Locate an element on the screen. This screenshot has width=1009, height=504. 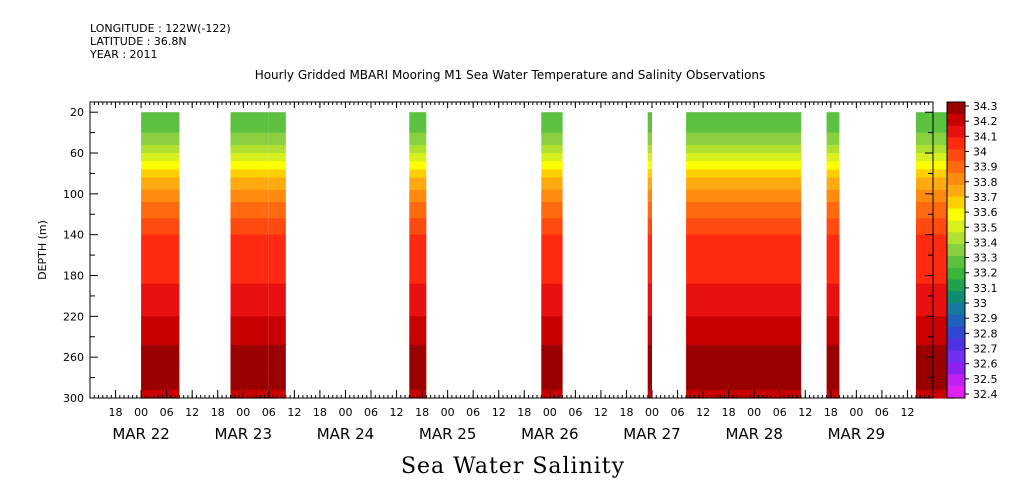
colorbar-label: 32.9 is located at coordinates (985, 318).